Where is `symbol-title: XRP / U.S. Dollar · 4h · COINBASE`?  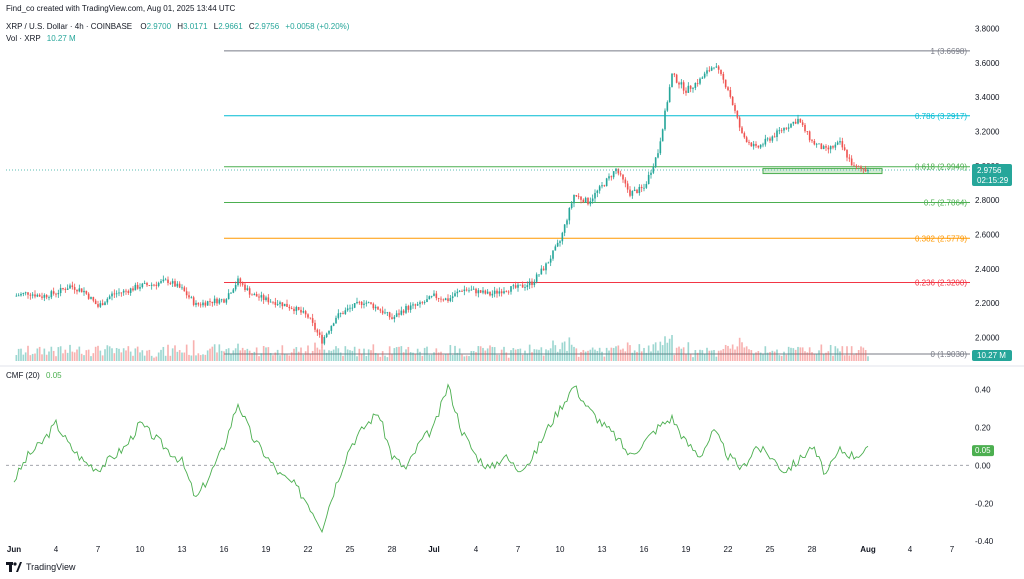
symbol-title: XRP / U.S. Dollar · 4h · COINBASE is located at coordinates (69, 26).